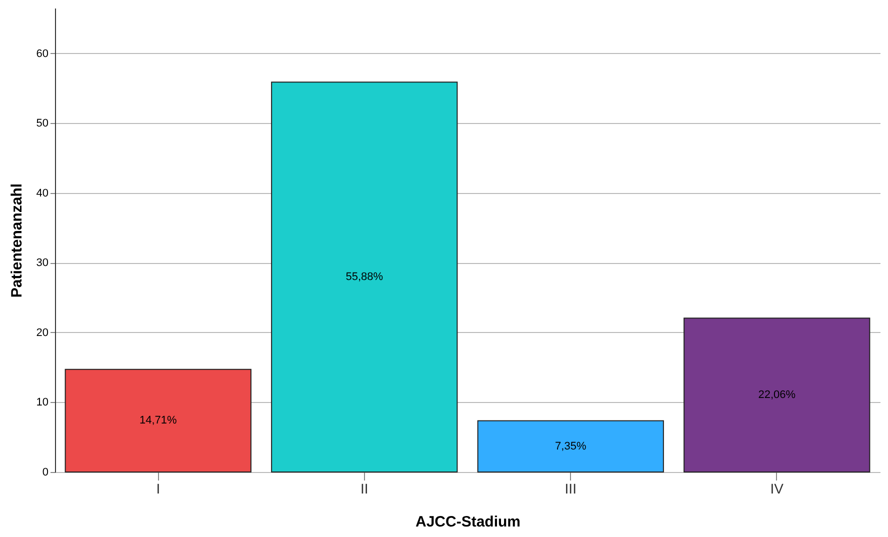 The width and height of the screenshot is (888, 537). What do you see at coordinates (468, 522) in the screenshot?
I see `x-axis-title: AJCC-Stadium` at bounding box center [468, 522].